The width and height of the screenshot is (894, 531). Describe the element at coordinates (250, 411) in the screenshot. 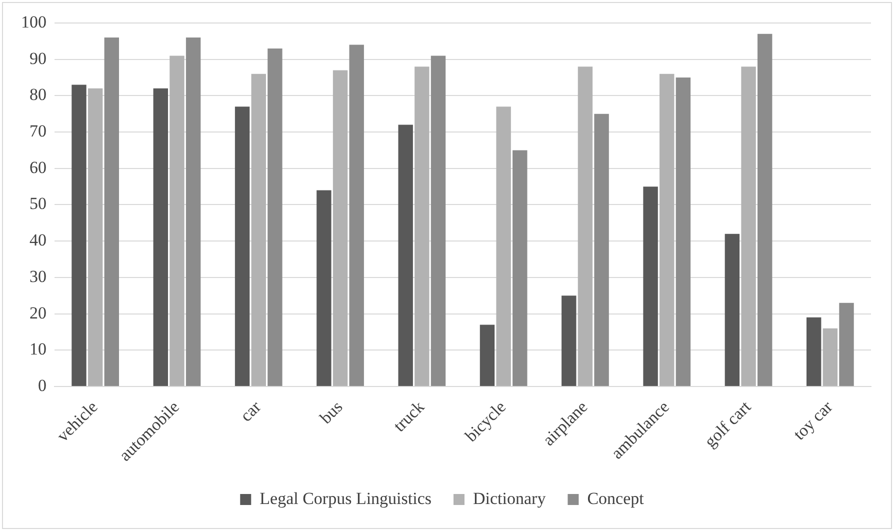

I see `x-tick-label: car` at that location.